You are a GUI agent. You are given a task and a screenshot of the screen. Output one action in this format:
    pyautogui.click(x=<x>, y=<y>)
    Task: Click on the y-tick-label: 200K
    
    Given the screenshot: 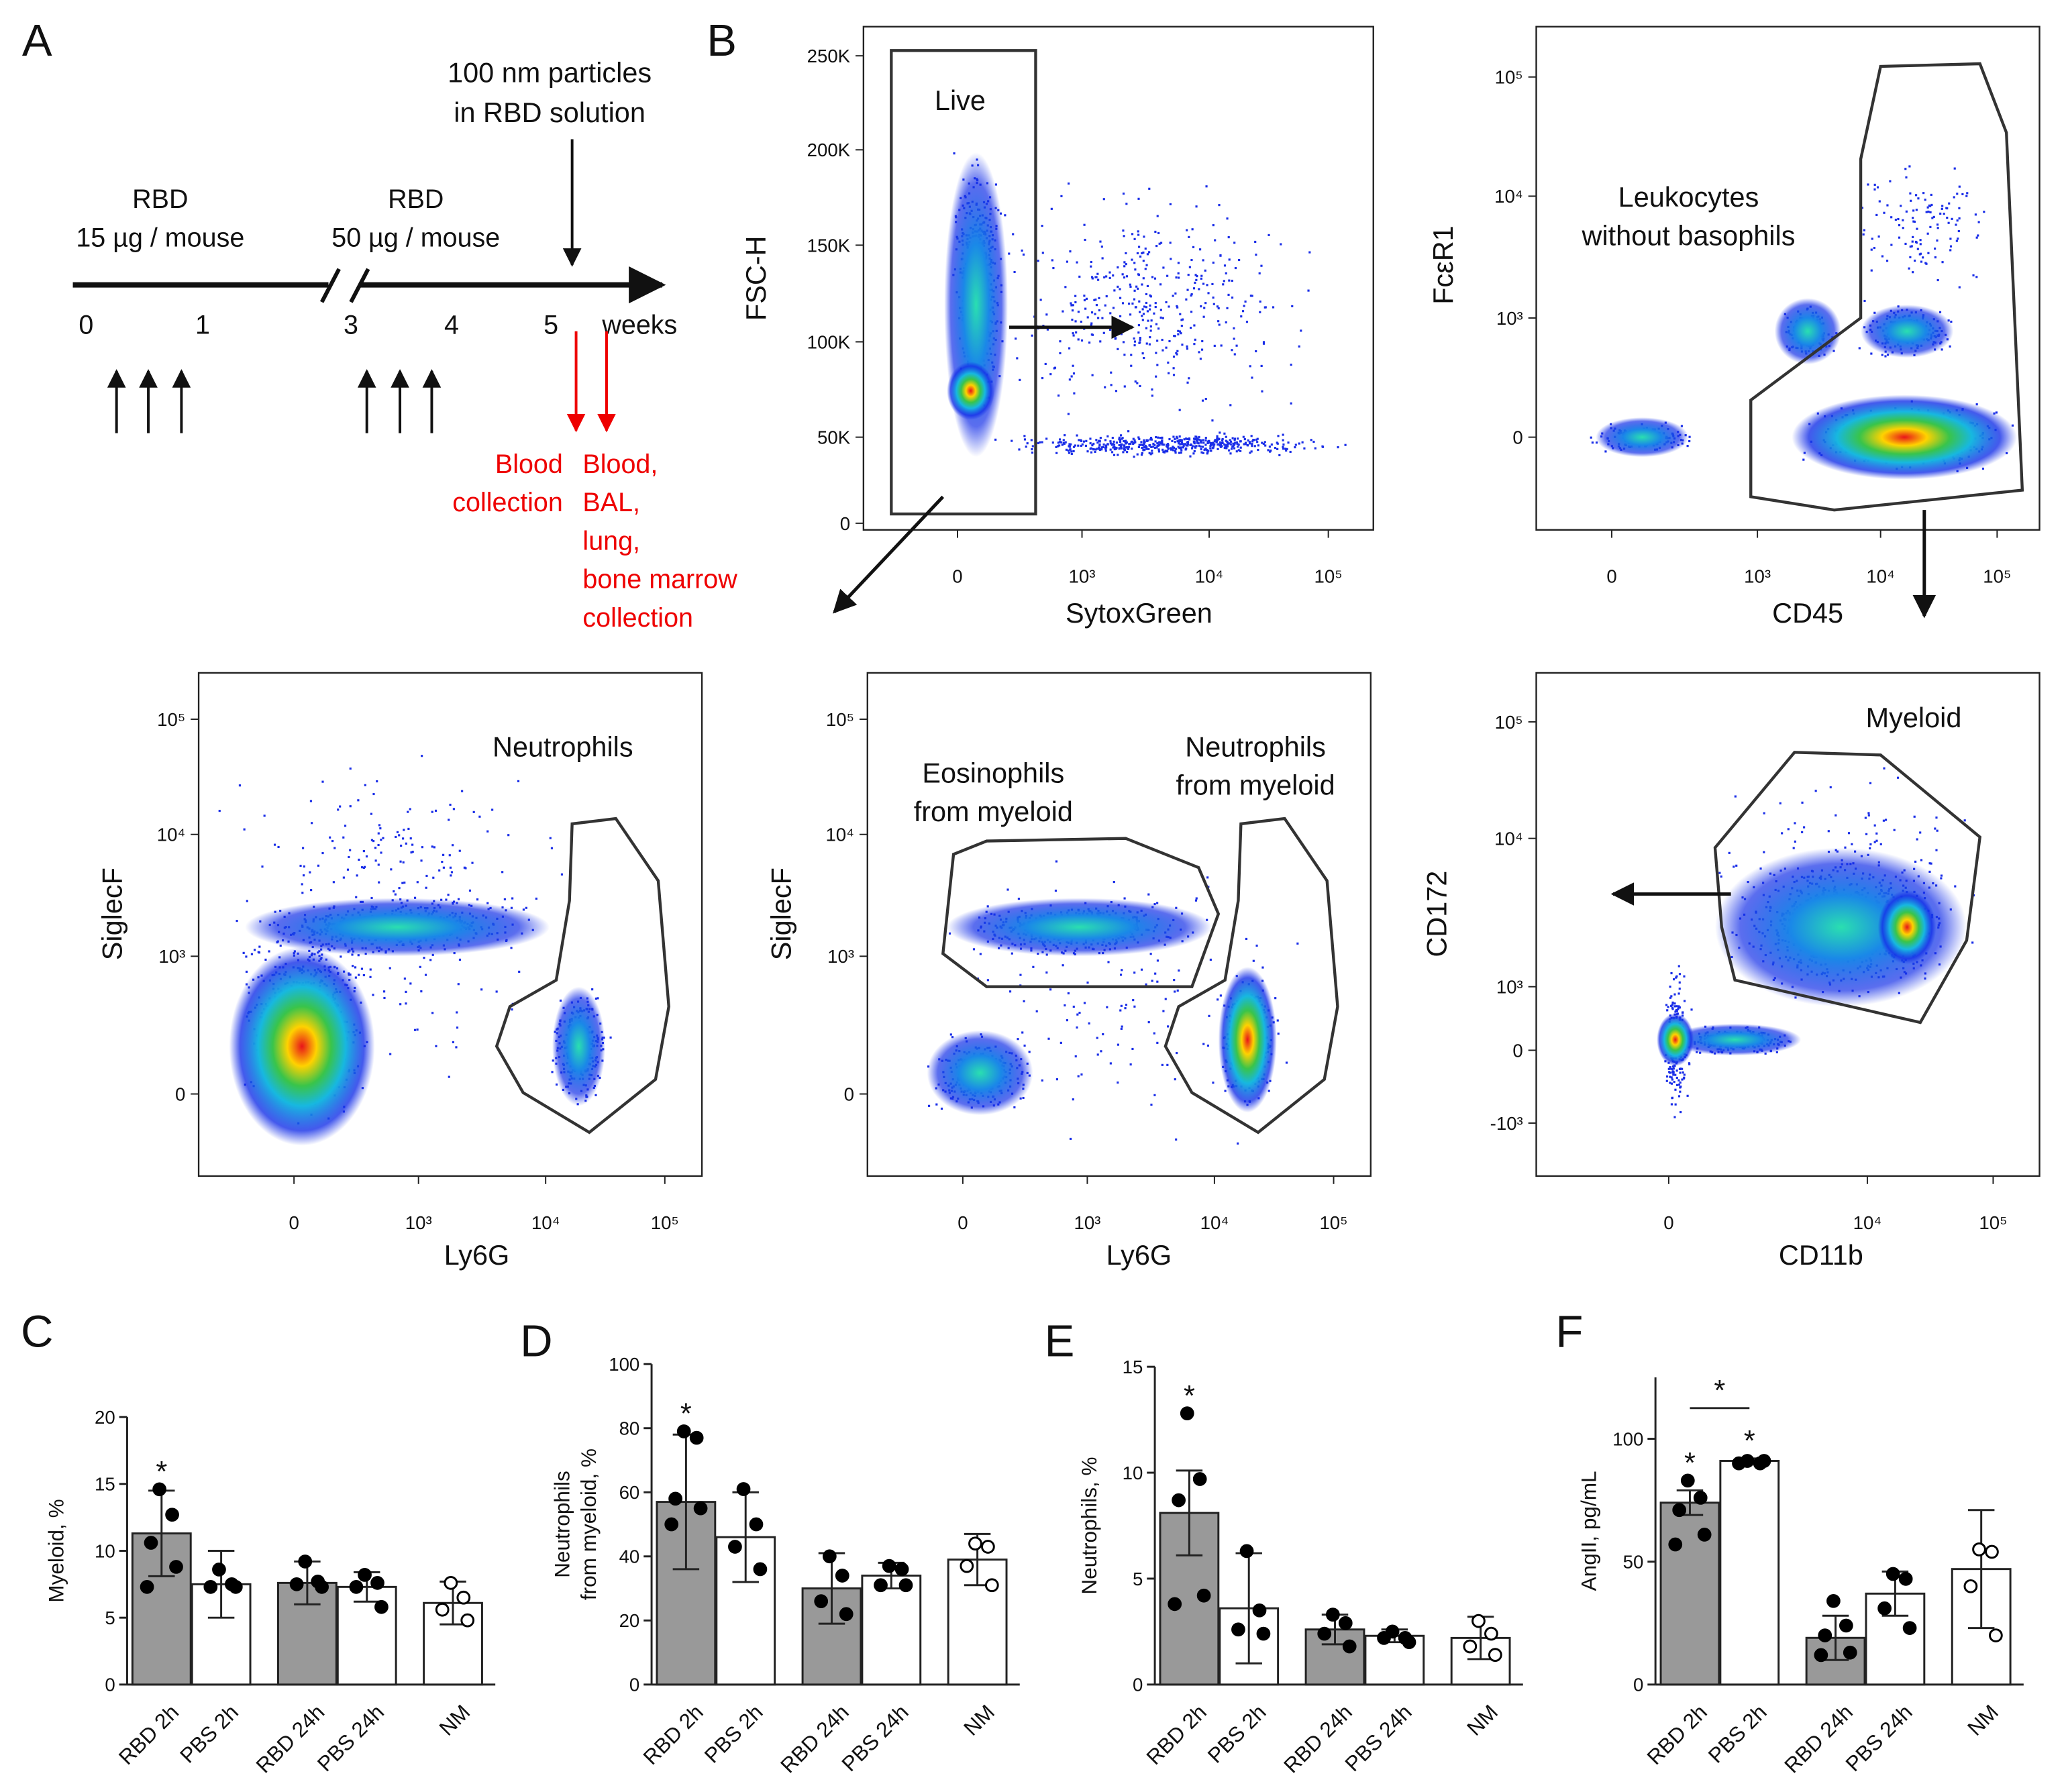 What is the action you would take?
    pyautogui.click(x=829, y=150)
    